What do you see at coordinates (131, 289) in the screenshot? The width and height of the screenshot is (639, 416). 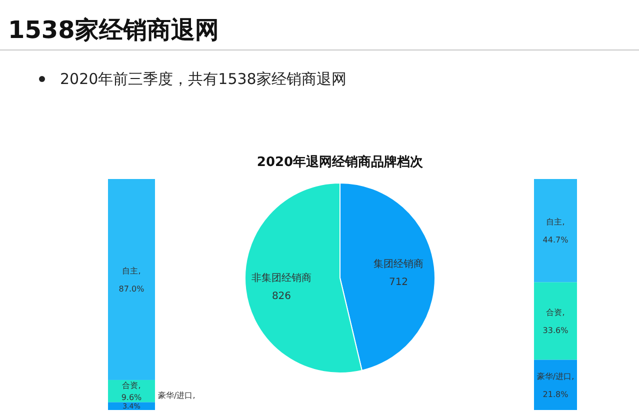 I see `data-label: 87.0%` at bounding box center [131, 289].